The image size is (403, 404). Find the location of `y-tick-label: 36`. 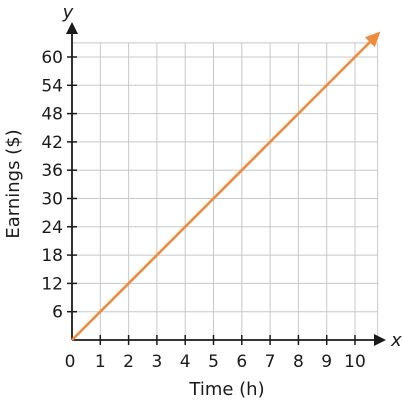

y-tick-label: 36 is located at coordinates (52, 171).